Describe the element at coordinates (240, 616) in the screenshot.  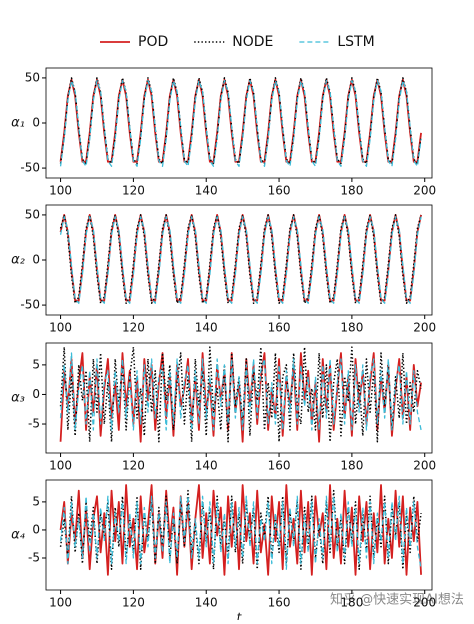
I see `x-axis-label: t` at that location.